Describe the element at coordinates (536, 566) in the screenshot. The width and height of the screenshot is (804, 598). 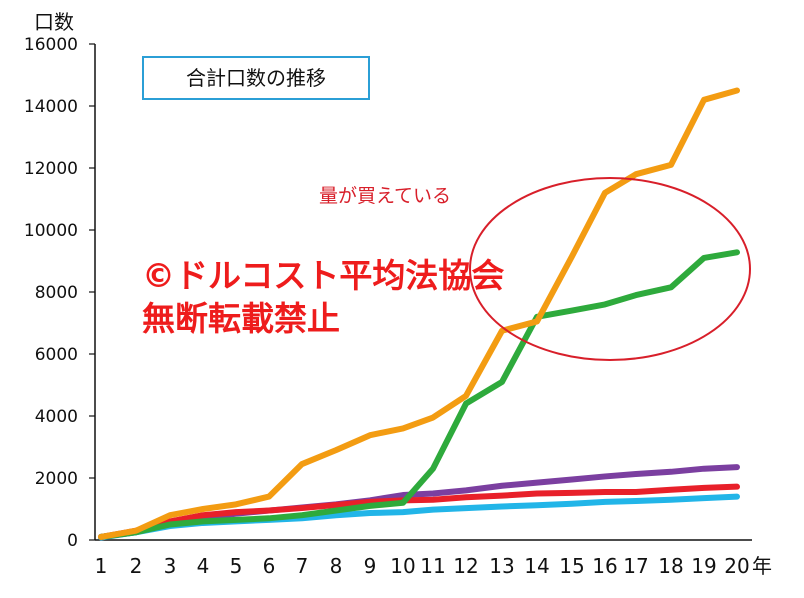
I see `x-tick-label: 14` at that location.